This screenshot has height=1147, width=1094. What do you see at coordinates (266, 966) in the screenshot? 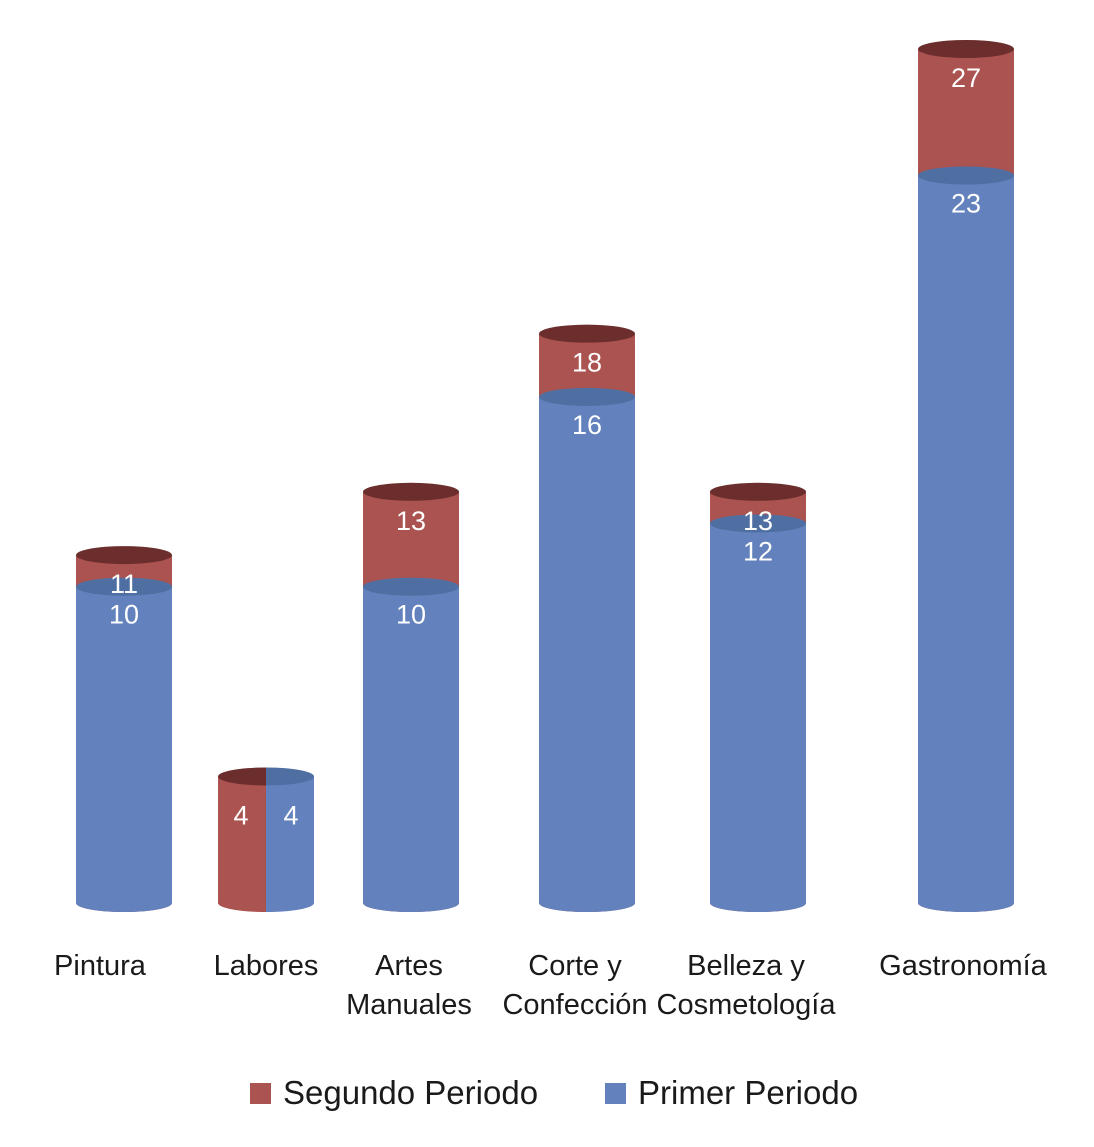
I see `category-label-1-line-0: Labores` at bounding box center [266, 966].